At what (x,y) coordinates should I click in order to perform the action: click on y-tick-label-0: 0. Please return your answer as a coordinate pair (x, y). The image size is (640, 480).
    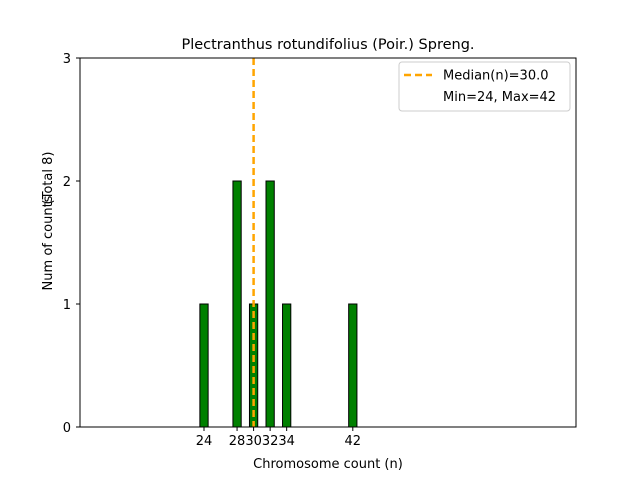
    Looking at the image, I should click on (67, 428).